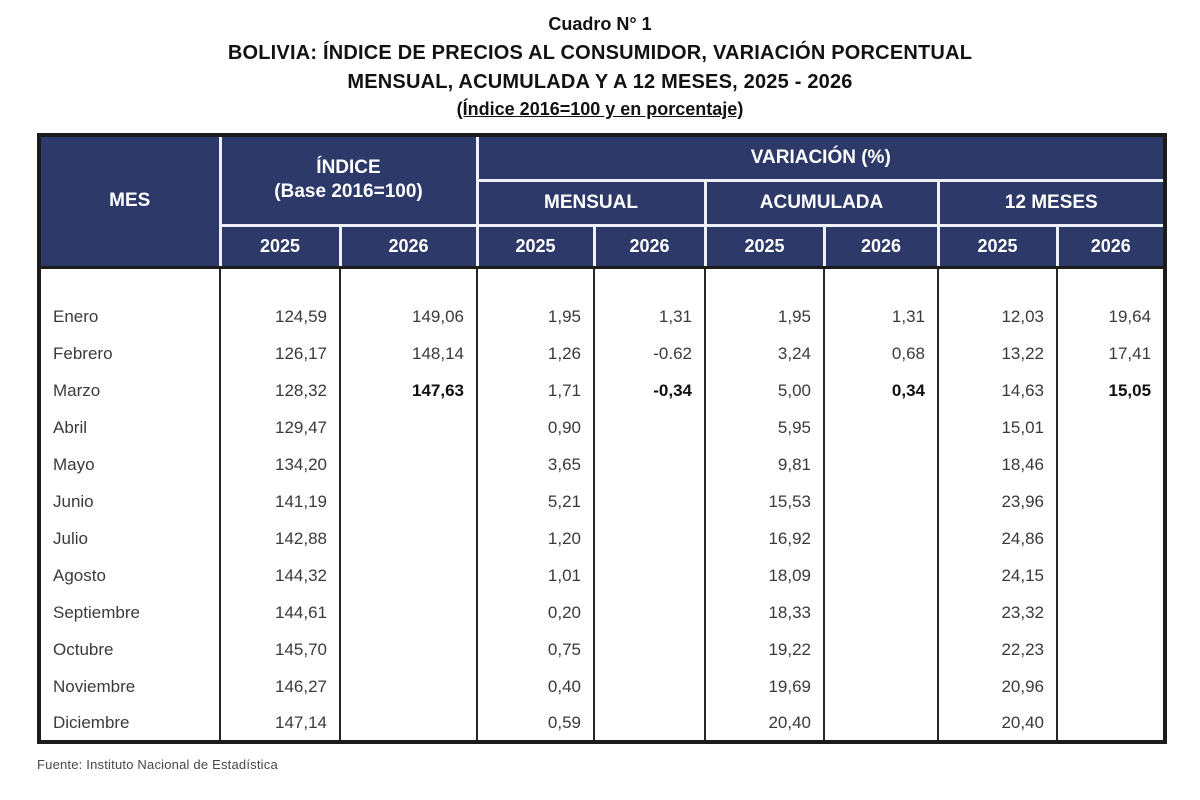 The height and width of the screenshot is (800, 1200). What do you see at coordinates (650, 353) in the screenshot?
I see `value-cell: -0.62` at bounding box center [650, 353].